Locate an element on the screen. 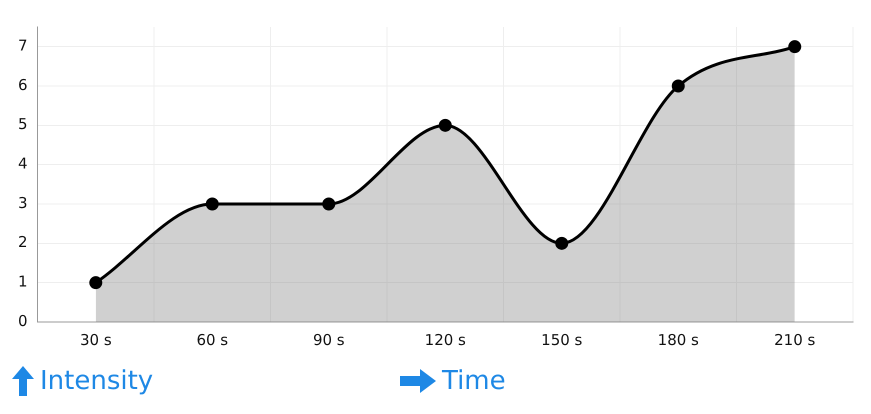  y-tick-label: 2 is located at coordinates (23, 242).